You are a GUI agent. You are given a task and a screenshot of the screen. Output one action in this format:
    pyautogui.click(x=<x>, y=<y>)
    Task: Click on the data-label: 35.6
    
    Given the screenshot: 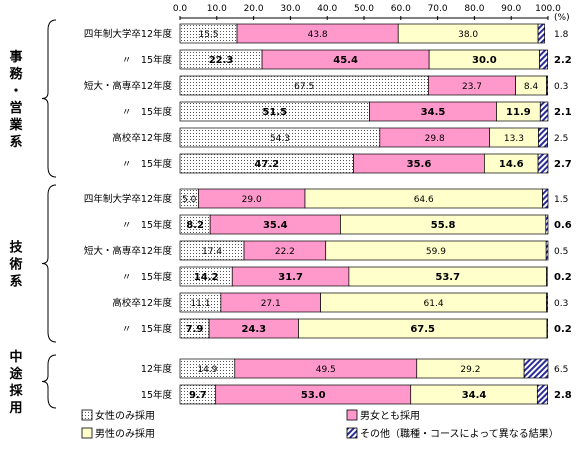 What is the action you would take?
    pyautogui.click(x=419, y=164)
    